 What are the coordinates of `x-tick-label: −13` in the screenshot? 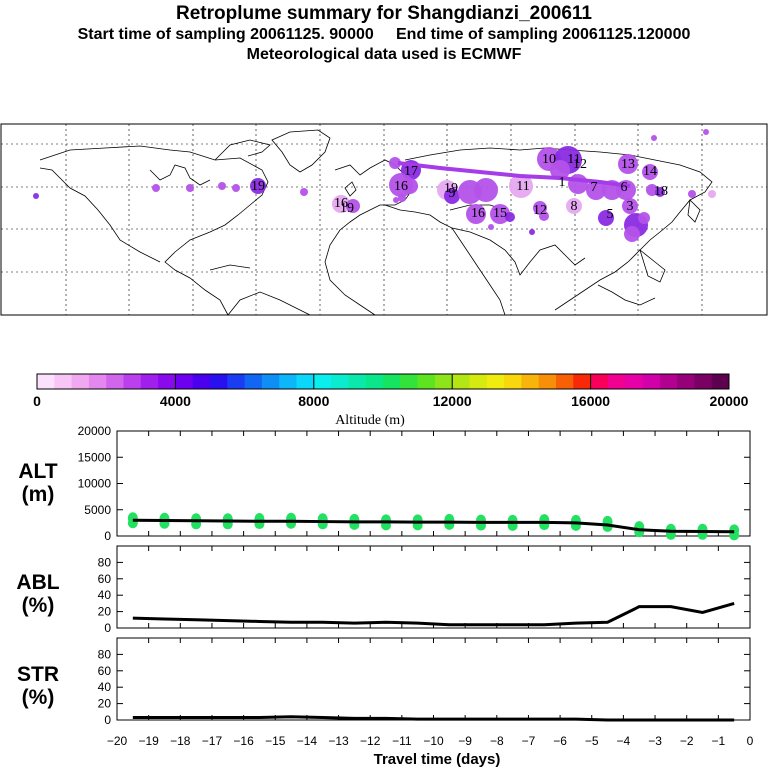 It's located at (338, 741).